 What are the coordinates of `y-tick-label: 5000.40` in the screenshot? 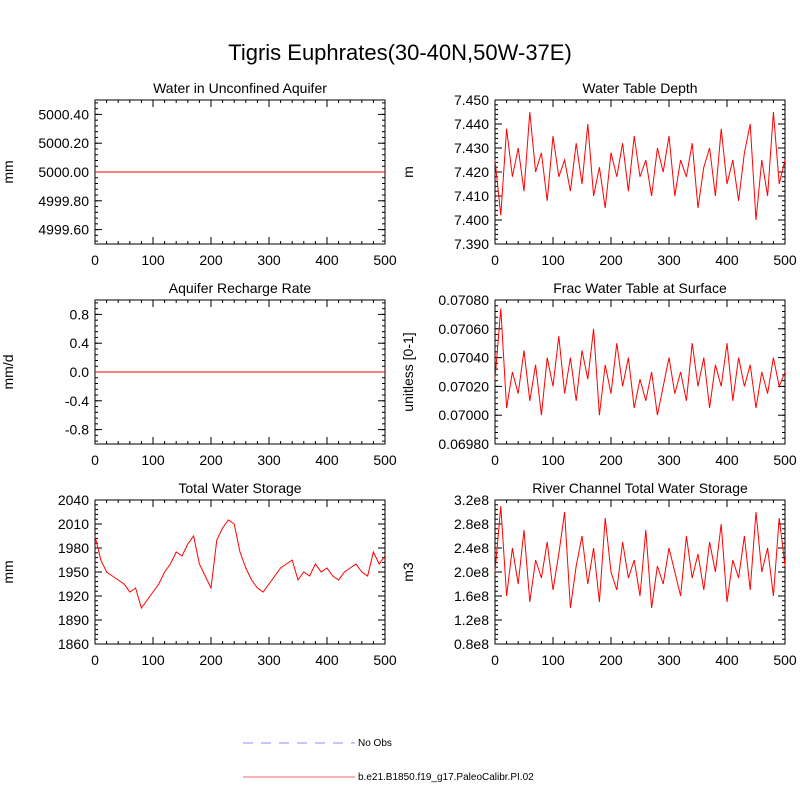 It's located at (63, 114).